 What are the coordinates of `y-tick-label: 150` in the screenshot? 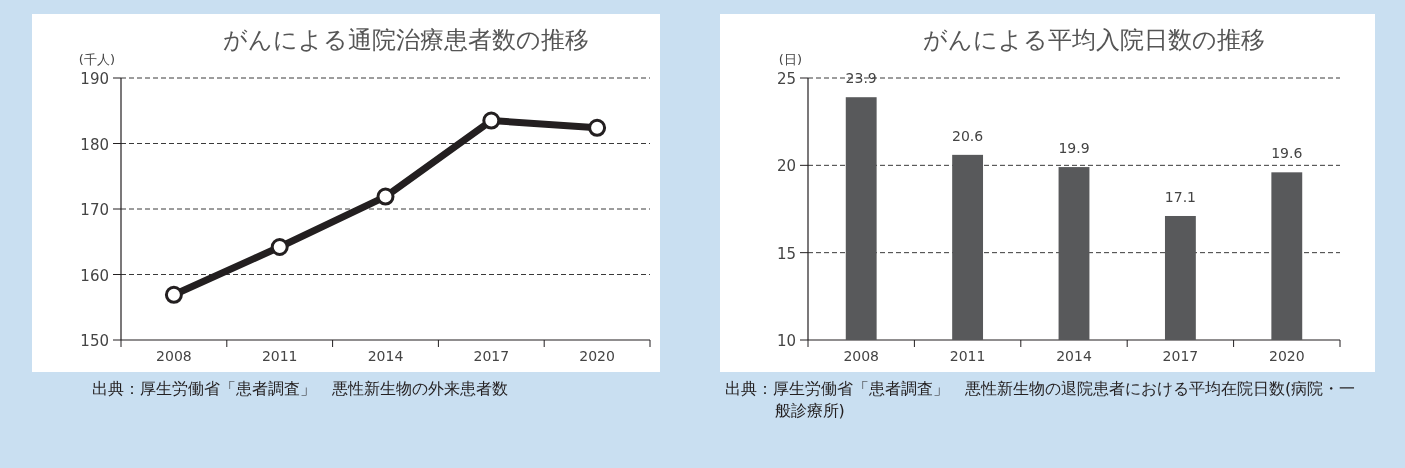 It's located at (94, 341).